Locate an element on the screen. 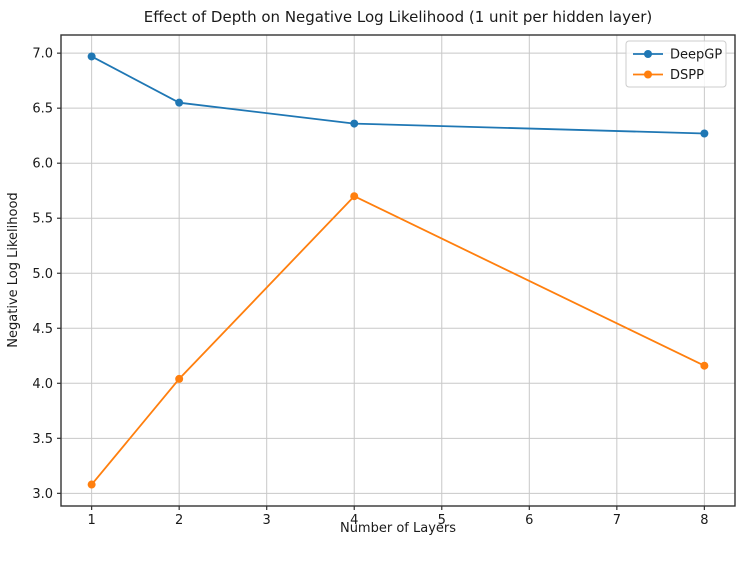 The height and width of the screenshot is (561, 747). y-tick-label: 3.5 is located at coordinates (42, 439).